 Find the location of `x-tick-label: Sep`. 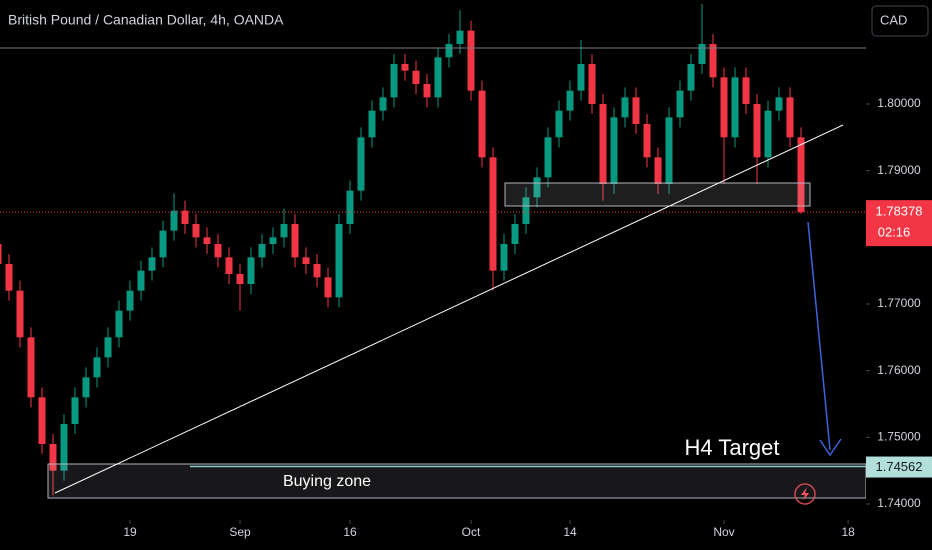

x-tick-label: Sep is located at coordinates (240, 532).